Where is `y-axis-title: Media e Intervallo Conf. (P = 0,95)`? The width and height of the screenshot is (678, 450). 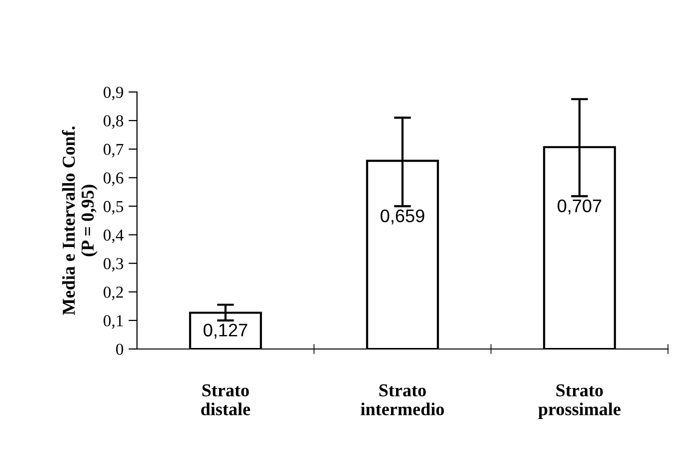
y-axis-title: Media e Intervallo Conf. (P = 0,95) is located at coordinates (80, 220).